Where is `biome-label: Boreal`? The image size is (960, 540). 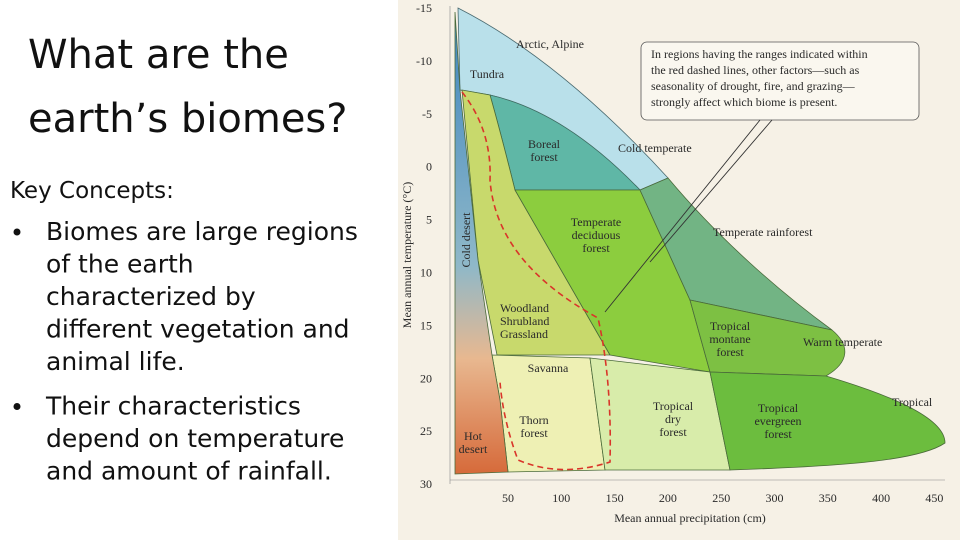 biome-label: Boreal is located at coordinates (544, 144).